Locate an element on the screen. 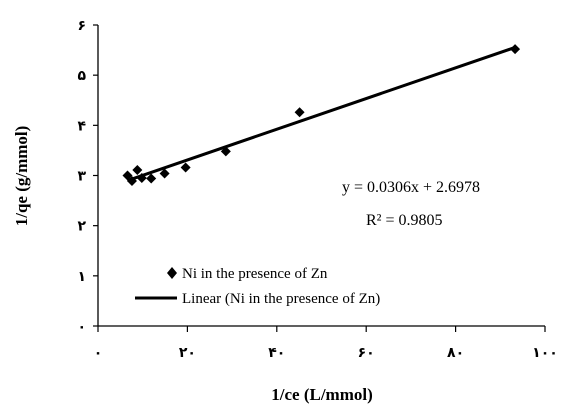  x-tick-label: ۴۰ is located at coordinates (276, 353).